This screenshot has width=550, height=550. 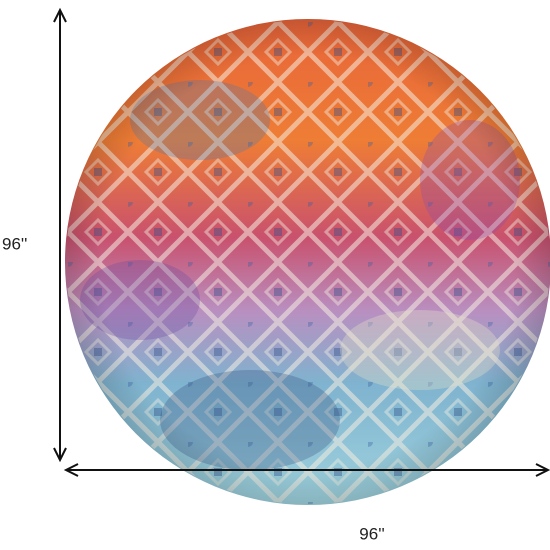 I want to click on height-label: 96'', so click(x=14, y=243).